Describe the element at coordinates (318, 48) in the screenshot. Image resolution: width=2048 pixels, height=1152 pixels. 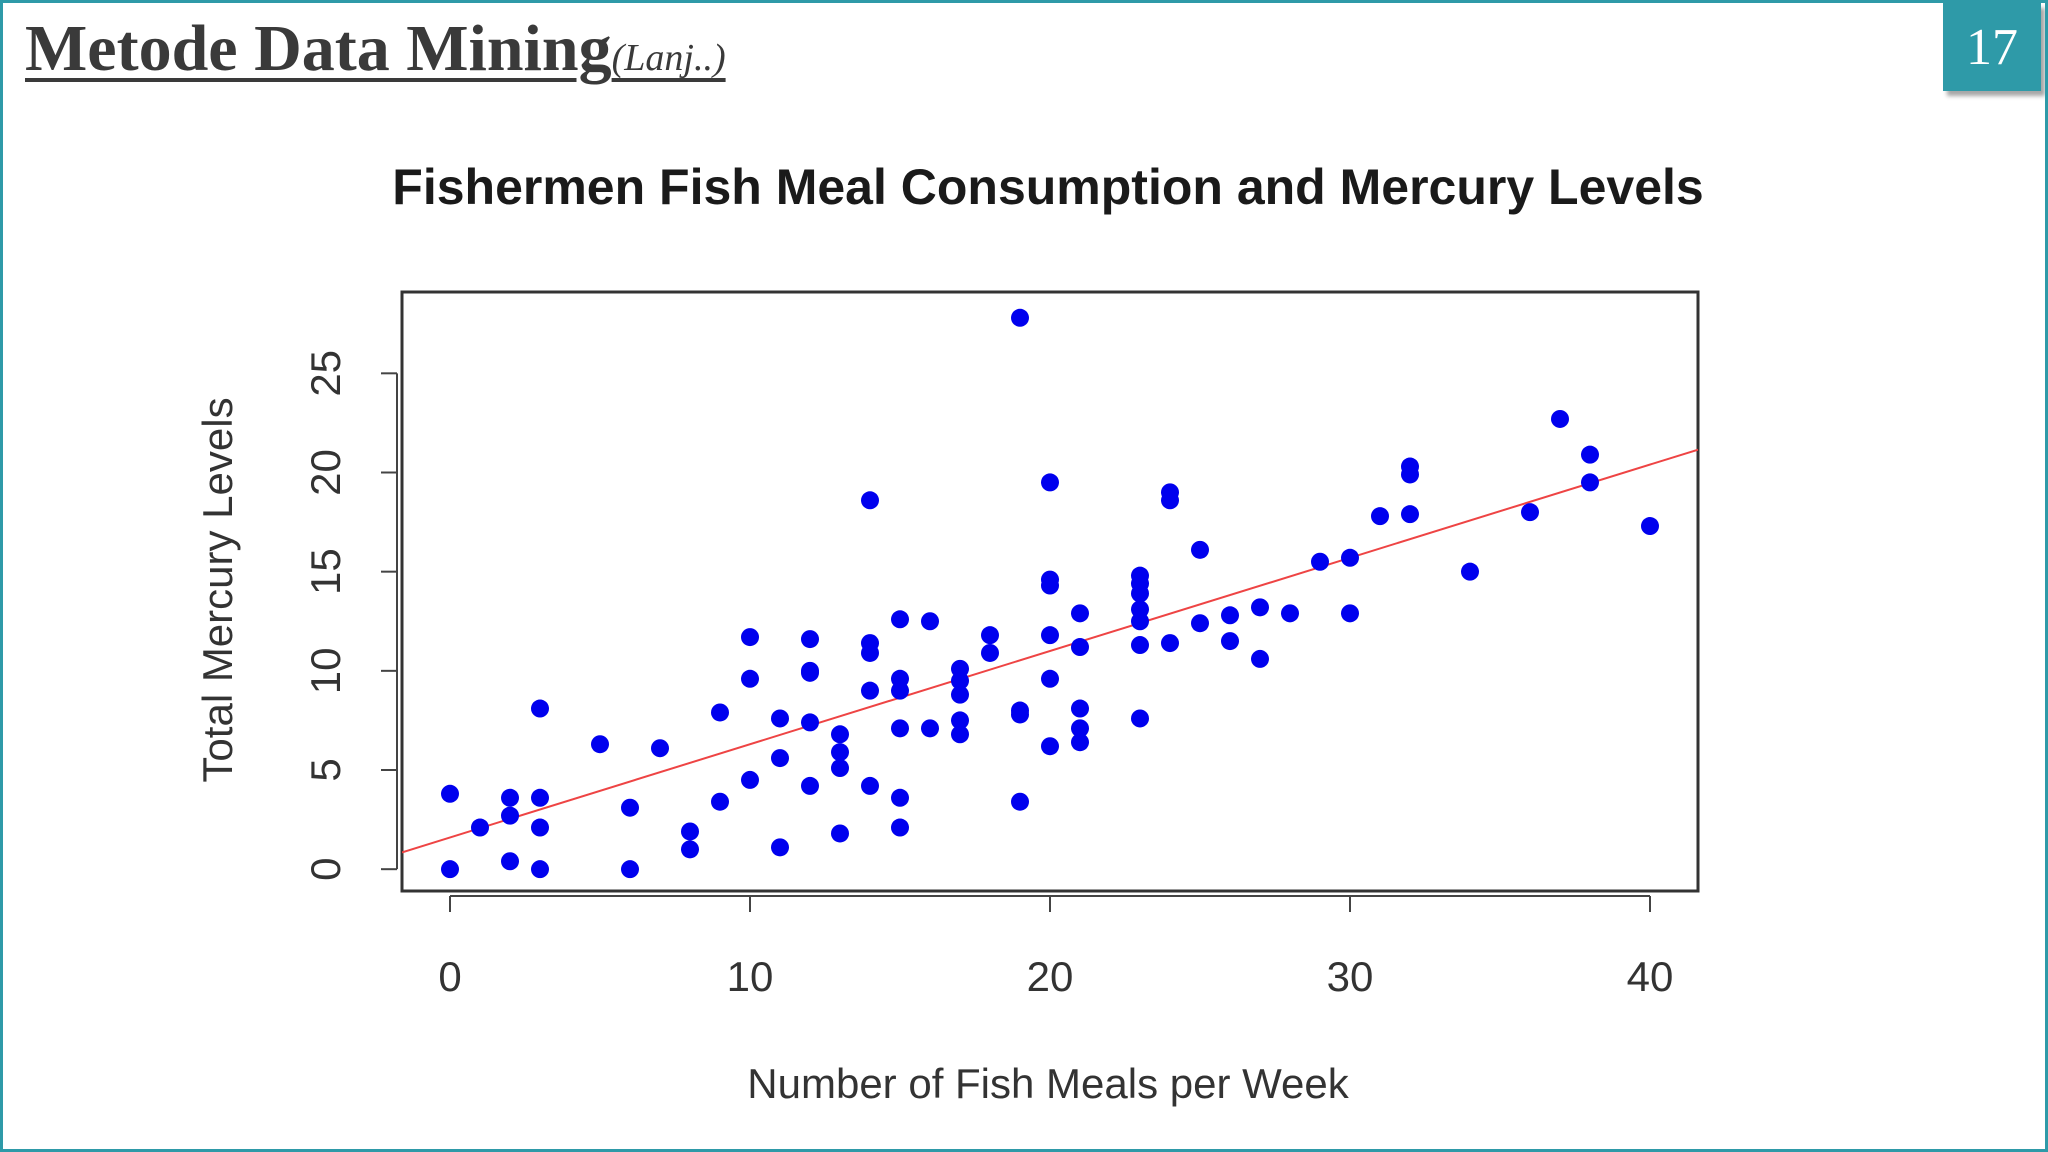
I see `slide-title-text: Metode Data Mining` at that location.